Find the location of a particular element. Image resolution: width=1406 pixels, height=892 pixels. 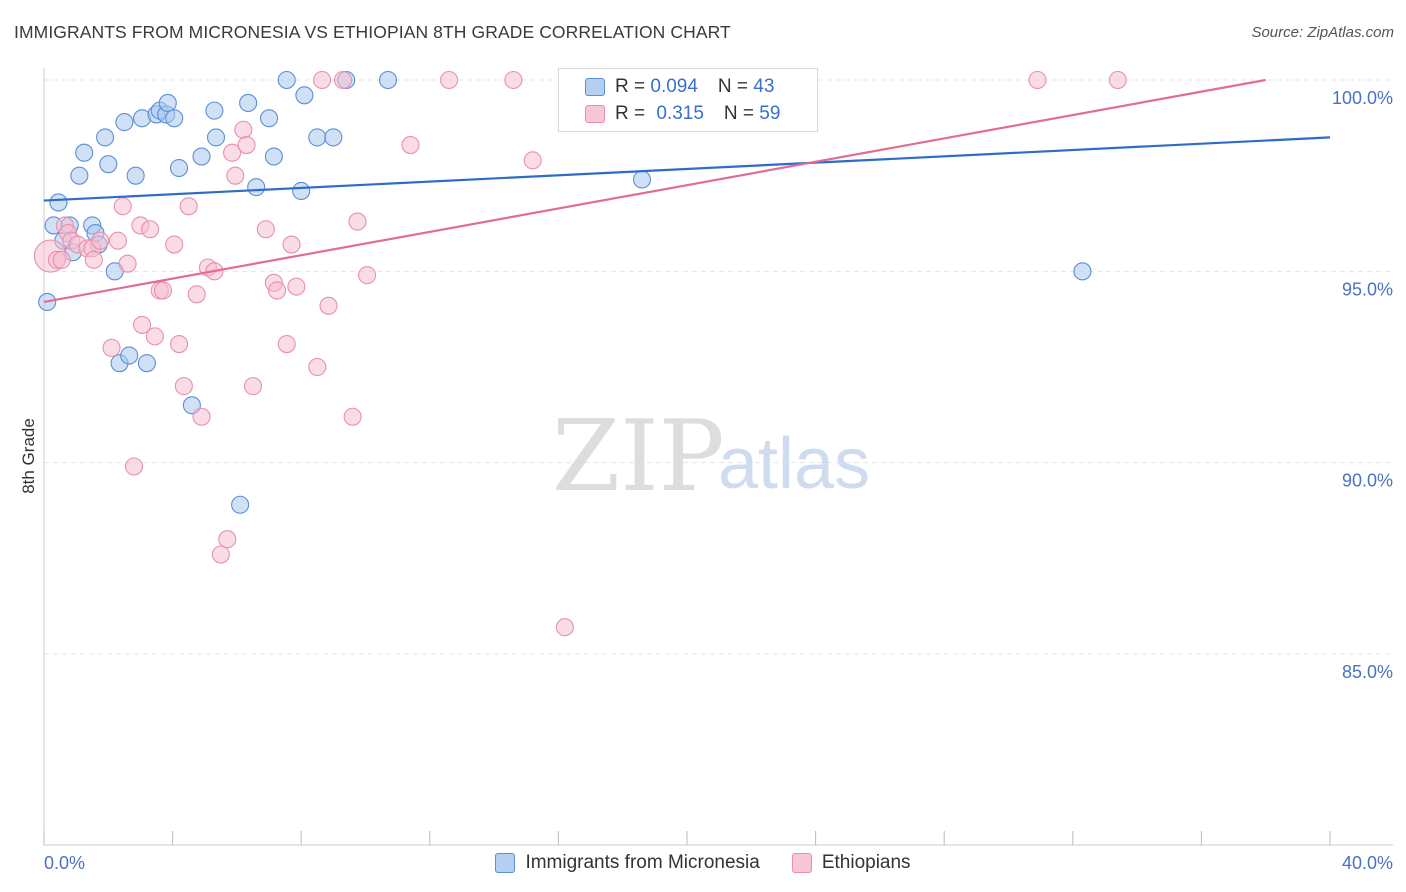

legend-swatch-ethiopians is located at coordinates (801, 863).